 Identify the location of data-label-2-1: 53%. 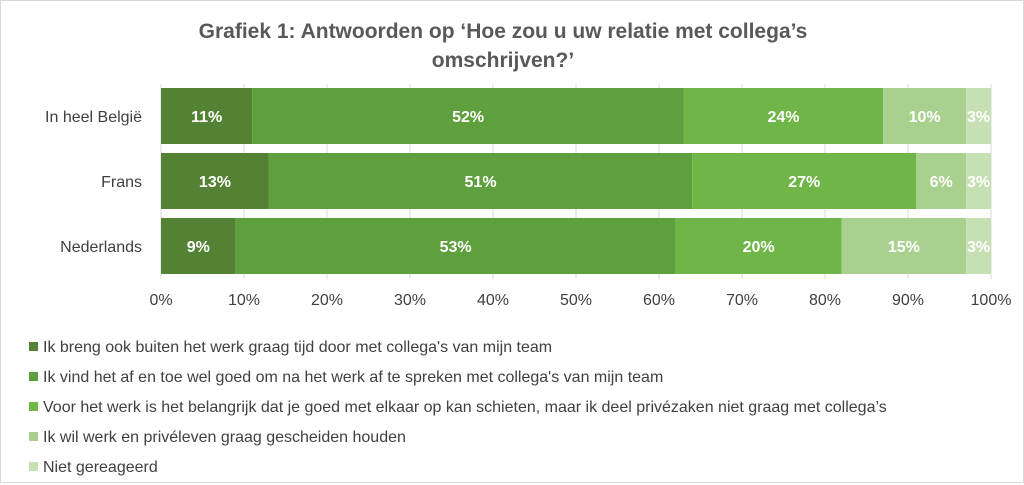
(456, 247).